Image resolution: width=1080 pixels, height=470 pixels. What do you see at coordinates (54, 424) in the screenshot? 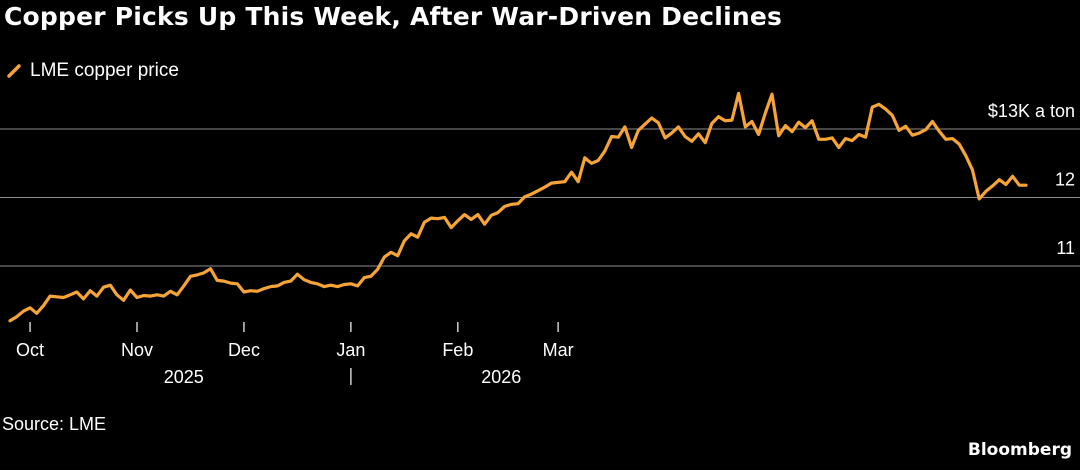
I see `source-note: Source: LME` at bounding box center [54, 424].